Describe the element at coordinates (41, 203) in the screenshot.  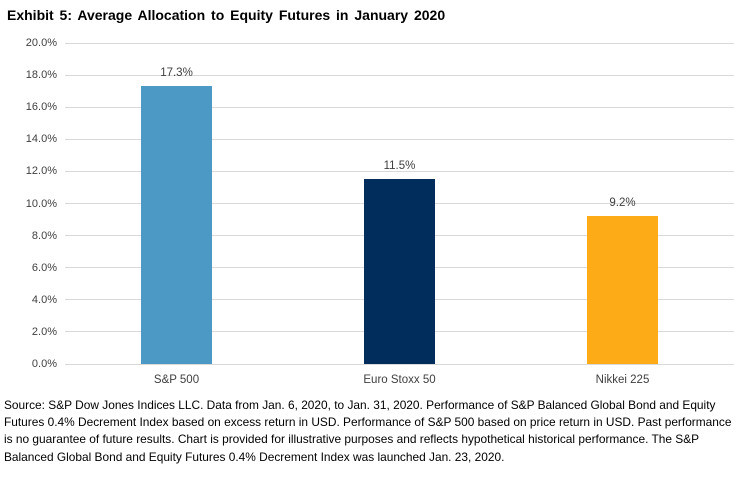
I see `y-axis-tick-label: 10.0%` at that location.